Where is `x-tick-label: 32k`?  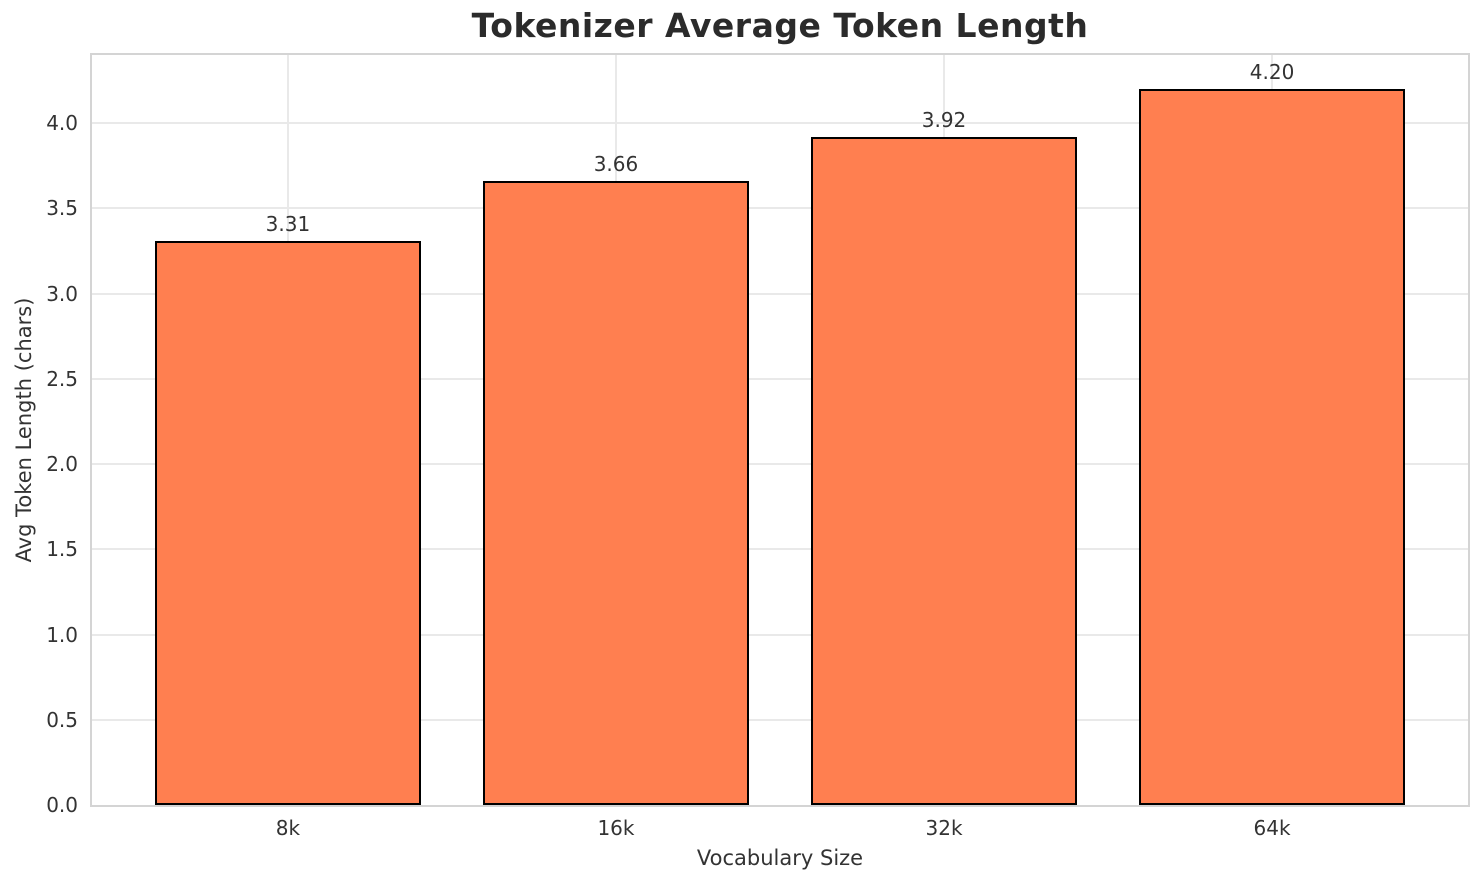
x-tick-label: 32k is located at coordinates (944, 828).